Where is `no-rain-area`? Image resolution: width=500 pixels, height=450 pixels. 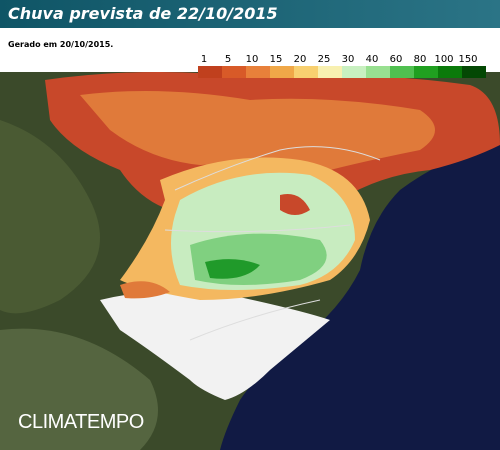 no-rain-area is located at coordinates (215, 345).